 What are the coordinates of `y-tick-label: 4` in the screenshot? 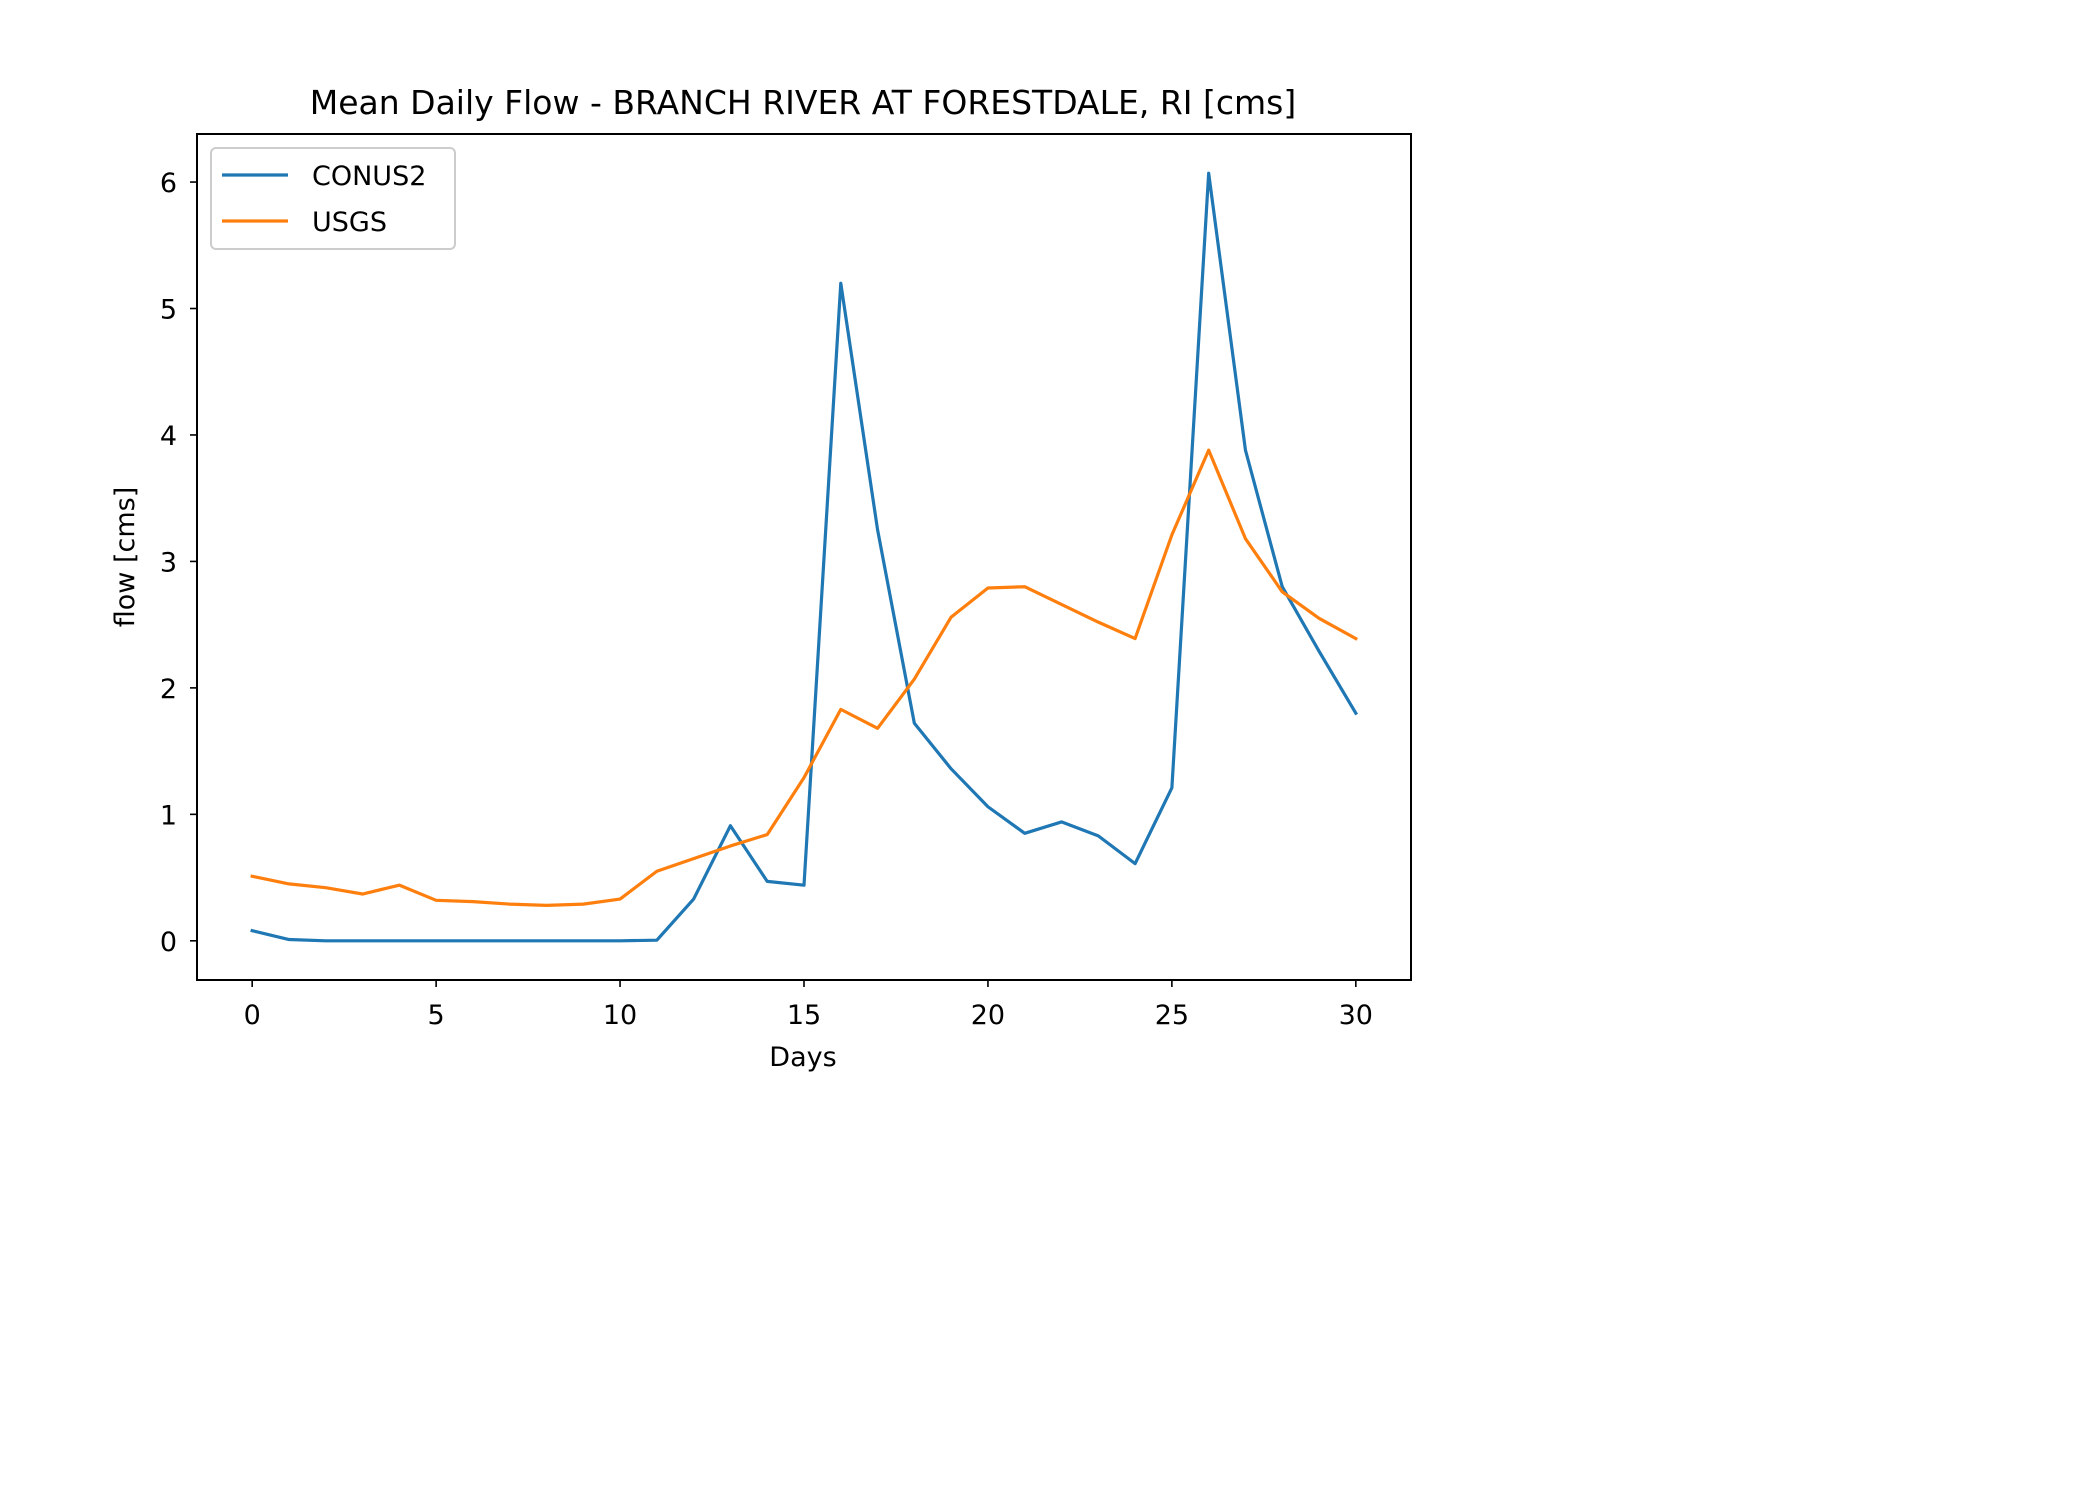 It's located at (168, 436).